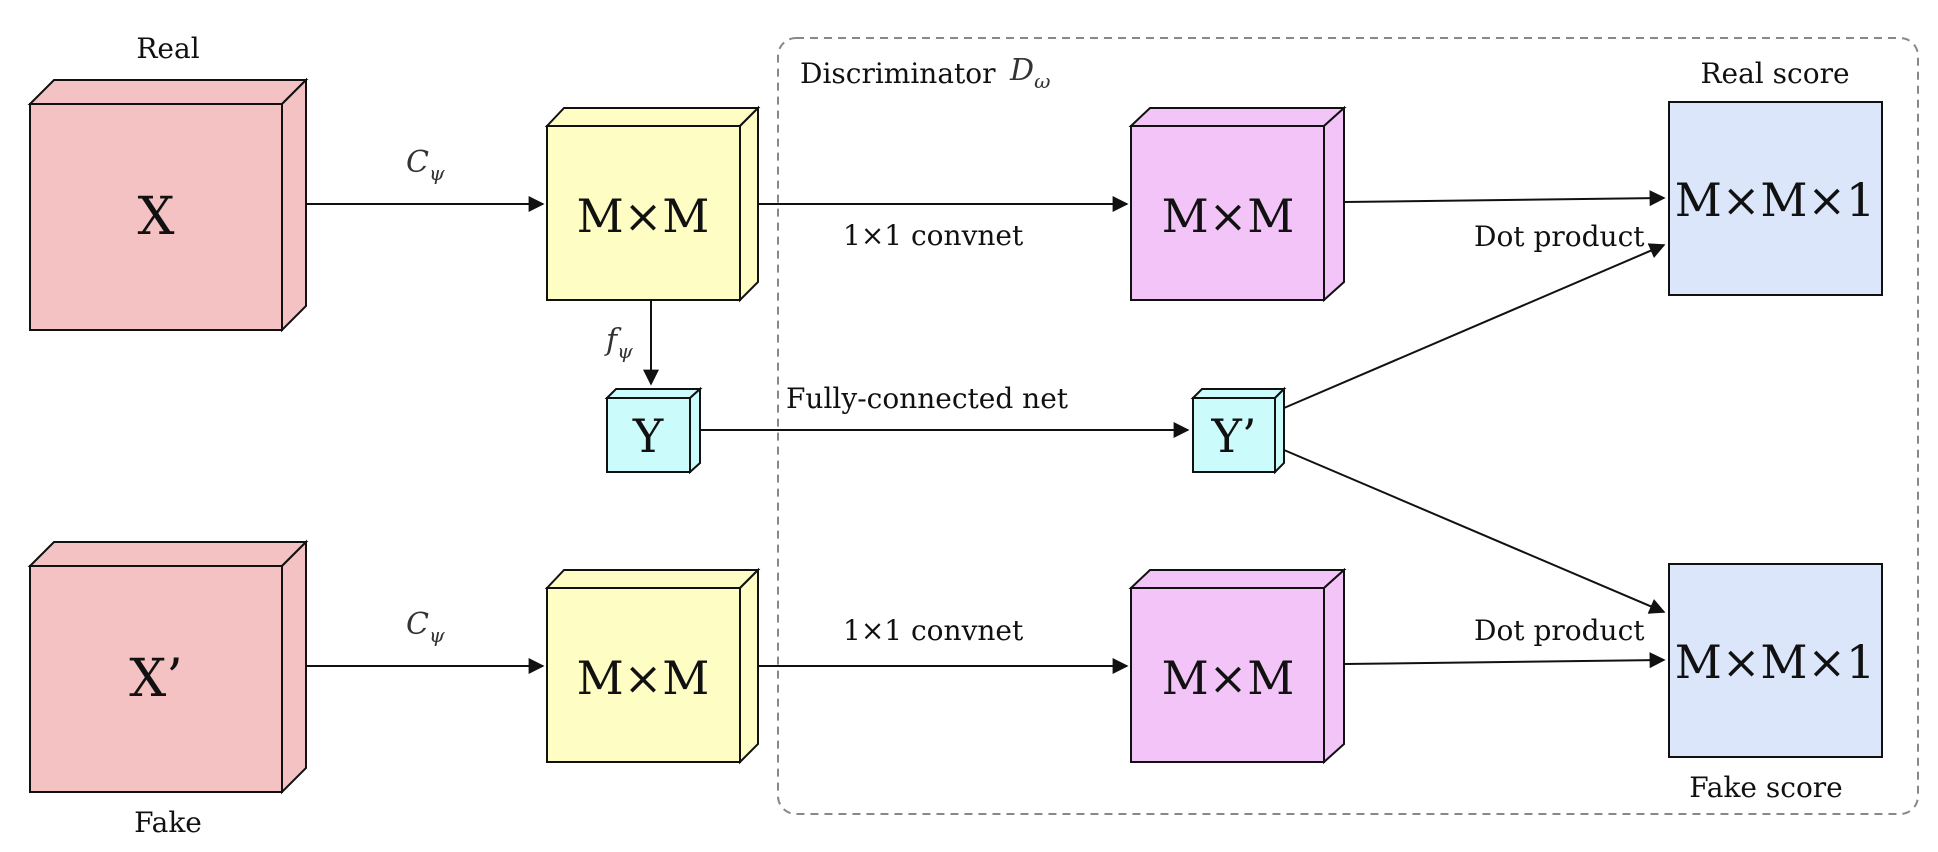 The width and height of the screenshot is (1938, 852). I want to click on input-cube-fake-text: X’, so click(156, 679).